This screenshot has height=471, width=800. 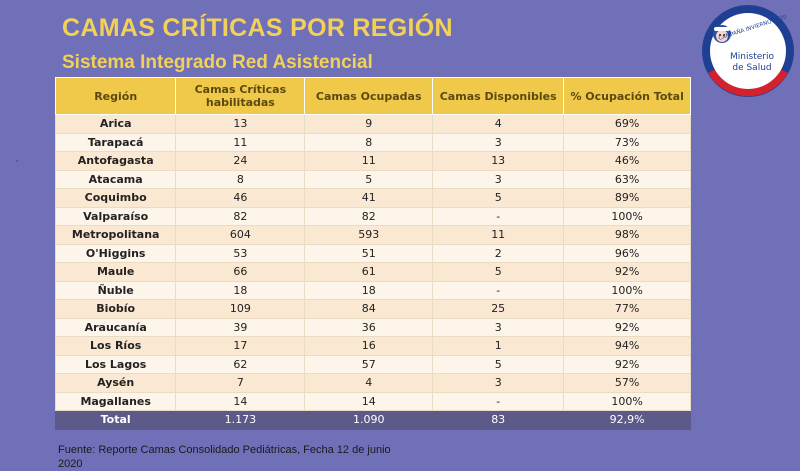 I want to click on cell-occupied: 82, so click(x=369, y=216).